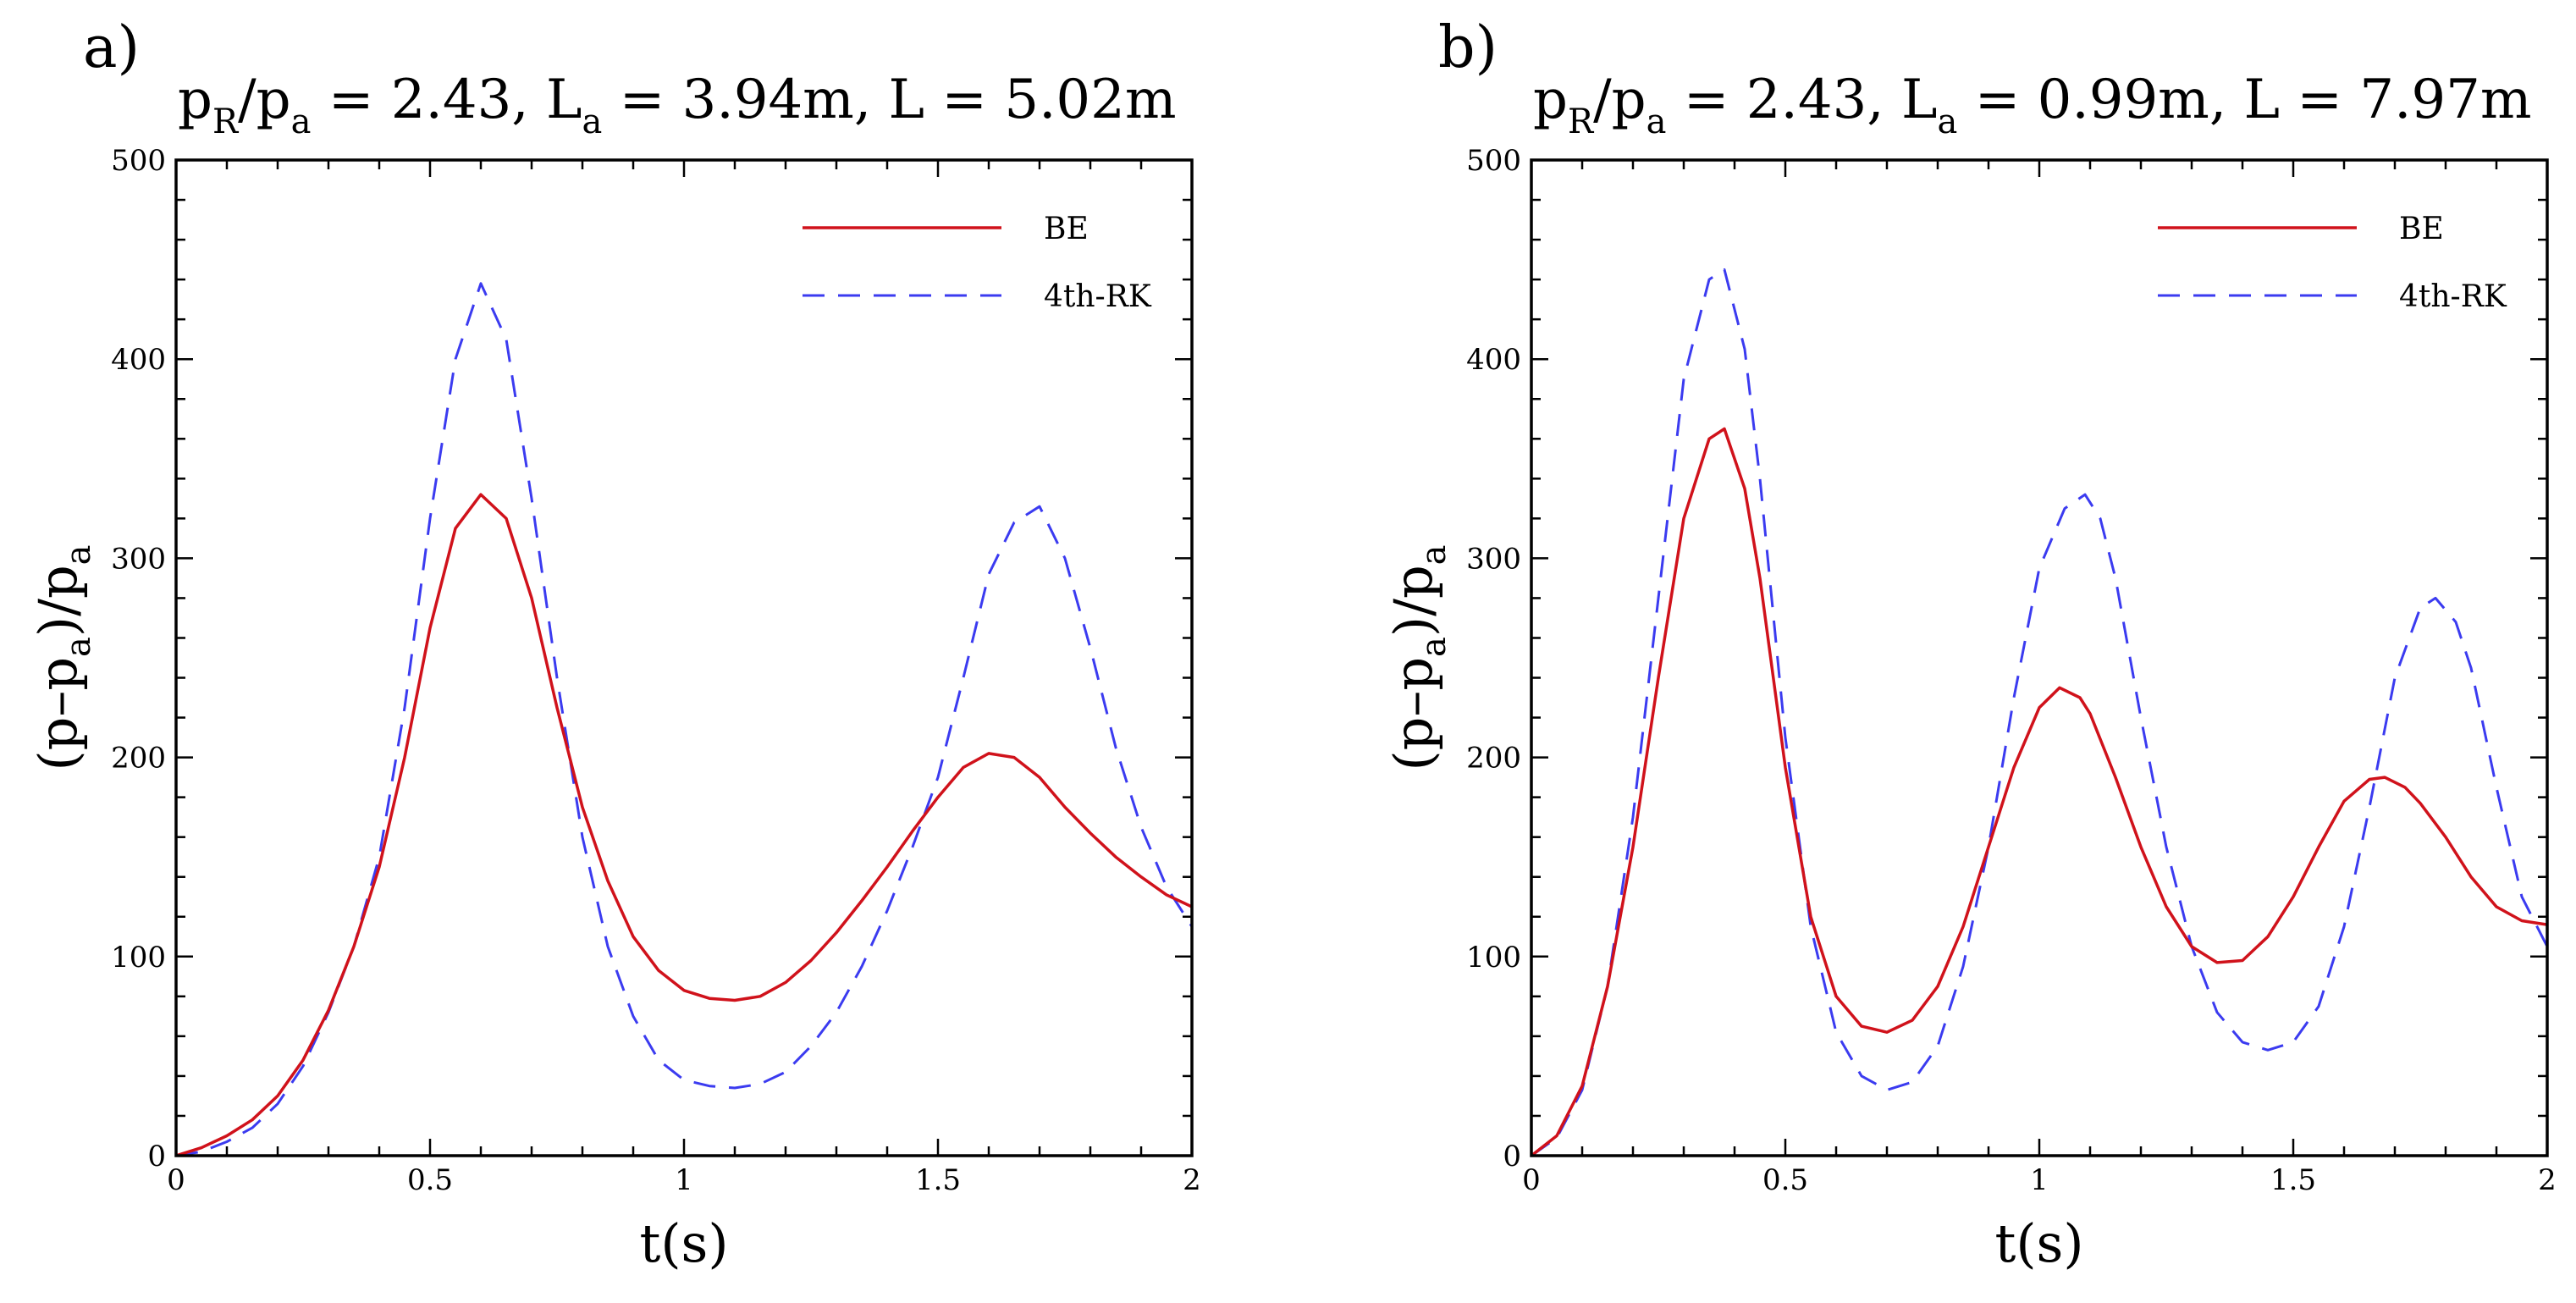  I want to click on panel-label: a), so click(112, 47).